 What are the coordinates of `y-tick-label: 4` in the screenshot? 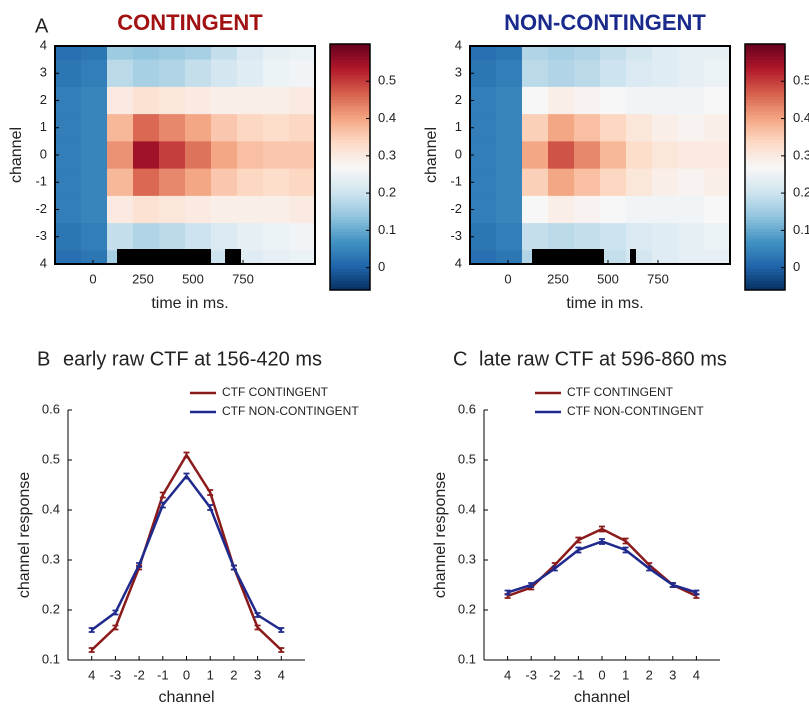 It's located at (43, 44).